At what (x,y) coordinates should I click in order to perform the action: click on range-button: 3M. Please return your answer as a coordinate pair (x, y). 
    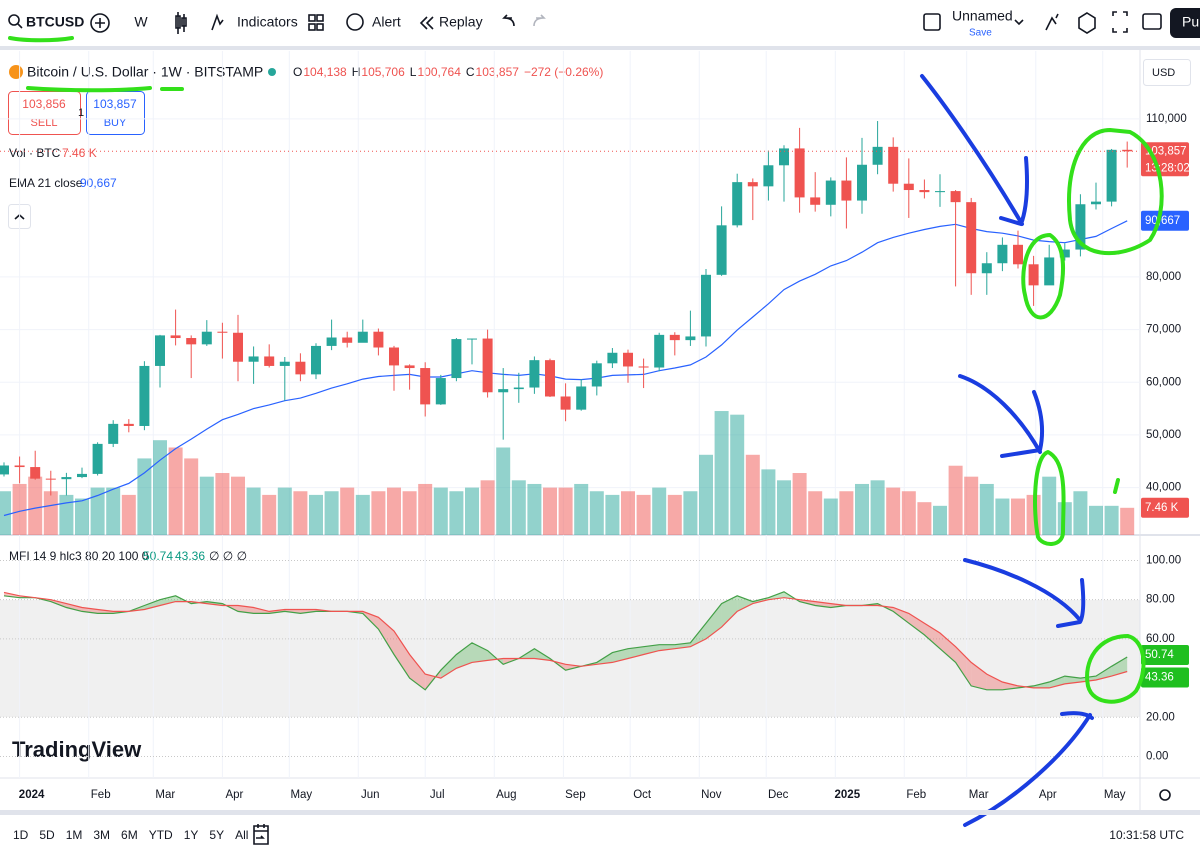
    Looking at the image, I should click on (101, 835).